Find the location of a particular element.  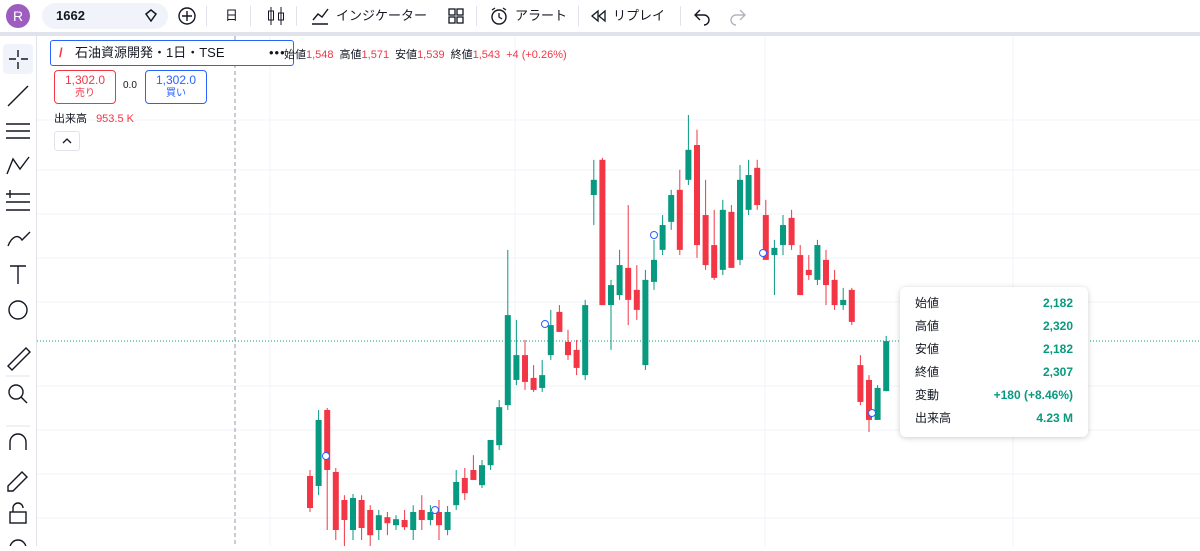

lock-tool is located at coordinates (18, 517).